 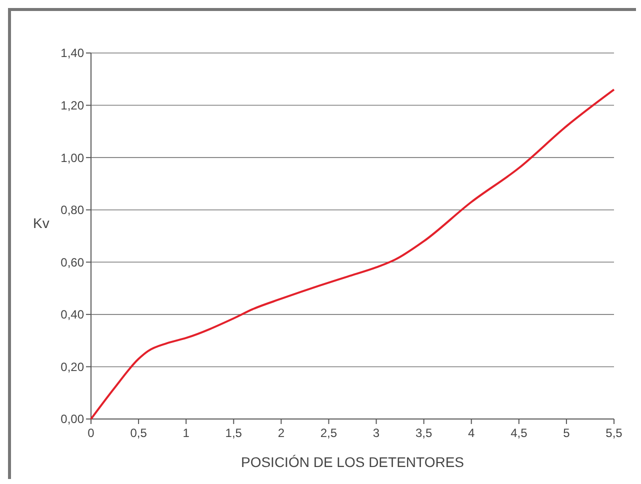 What do you see at coordinates (376, 433) in the screenshot?
I see `x-tick-label: 3` at bounding box center [376, 433].